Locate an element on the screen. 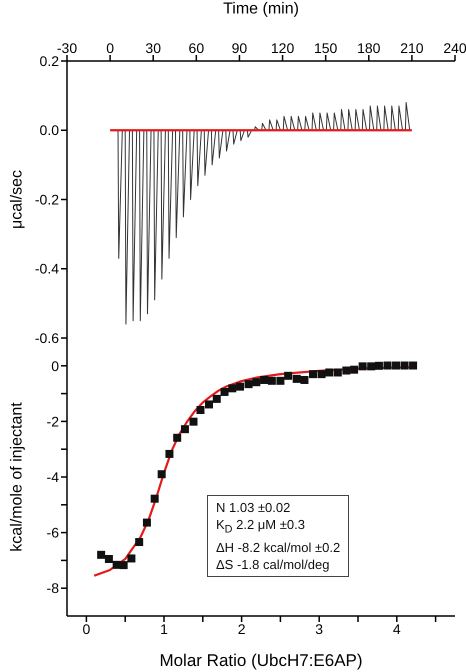  y-tick-label: 0 is located at coordinates (55, 366).